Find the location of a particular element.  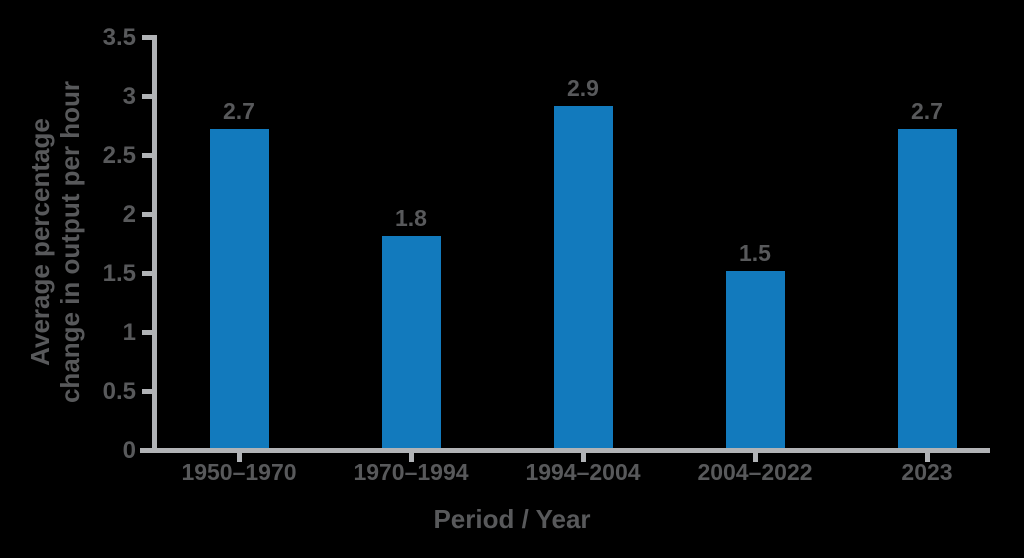

y-tick-label: 3.5 is located at coordinates (119, 37).